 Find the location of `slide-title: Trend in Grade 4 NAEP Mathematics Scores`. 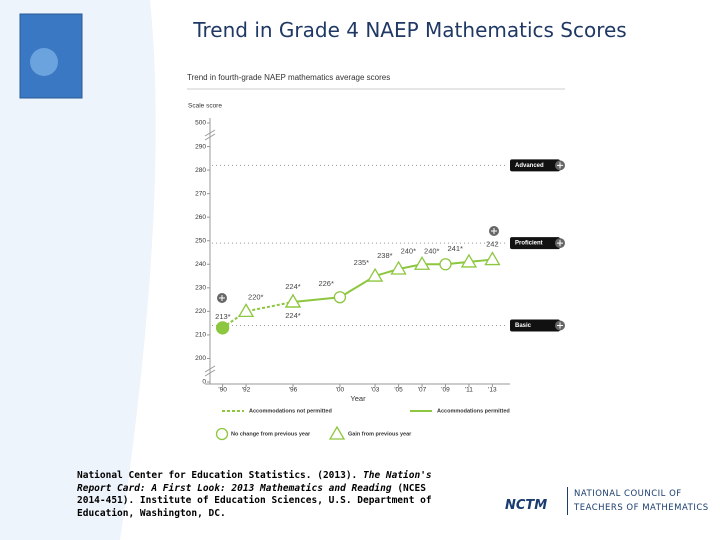

slide-title: Trend in Grade 4 NAEP Mathematics Scores is located at coordinates (410, 30).